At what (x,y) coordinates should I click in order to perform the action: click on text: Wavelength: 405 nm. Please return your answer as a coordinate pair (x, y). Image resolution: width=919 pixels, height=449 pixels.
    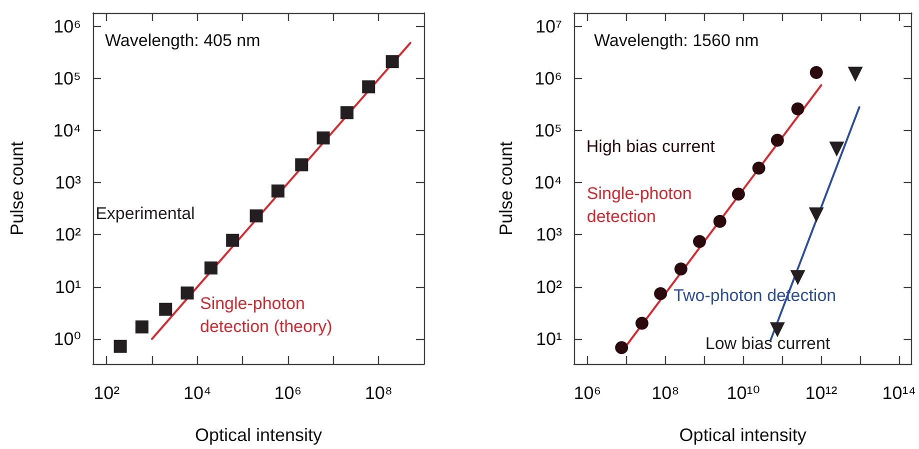
    Looking at the image, I should click on (182, 40).